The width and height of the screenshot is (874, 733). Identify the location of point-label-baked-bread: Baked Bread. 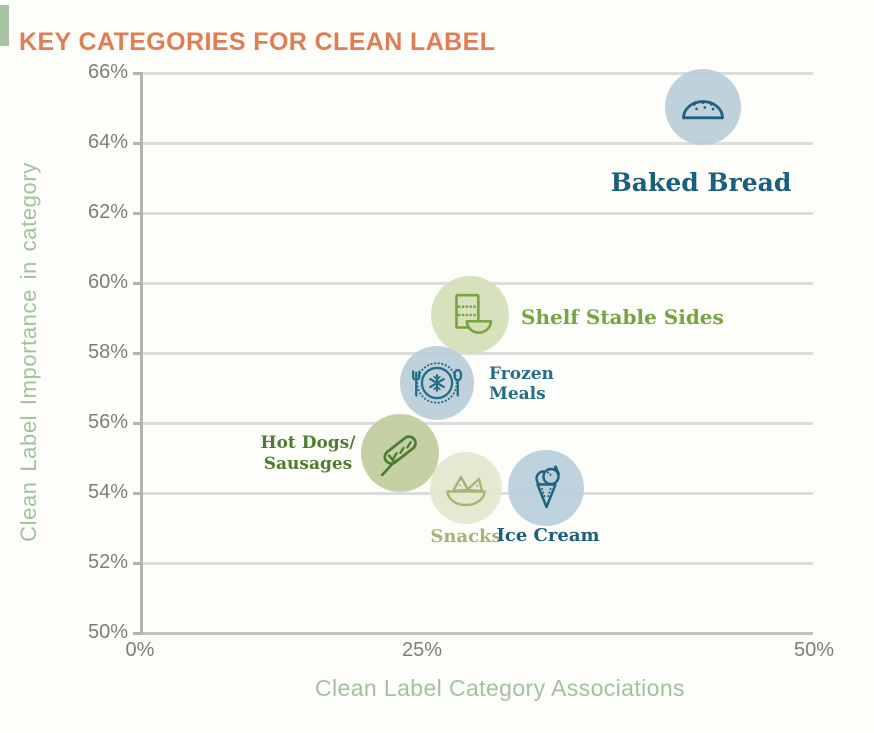
(701, 182).